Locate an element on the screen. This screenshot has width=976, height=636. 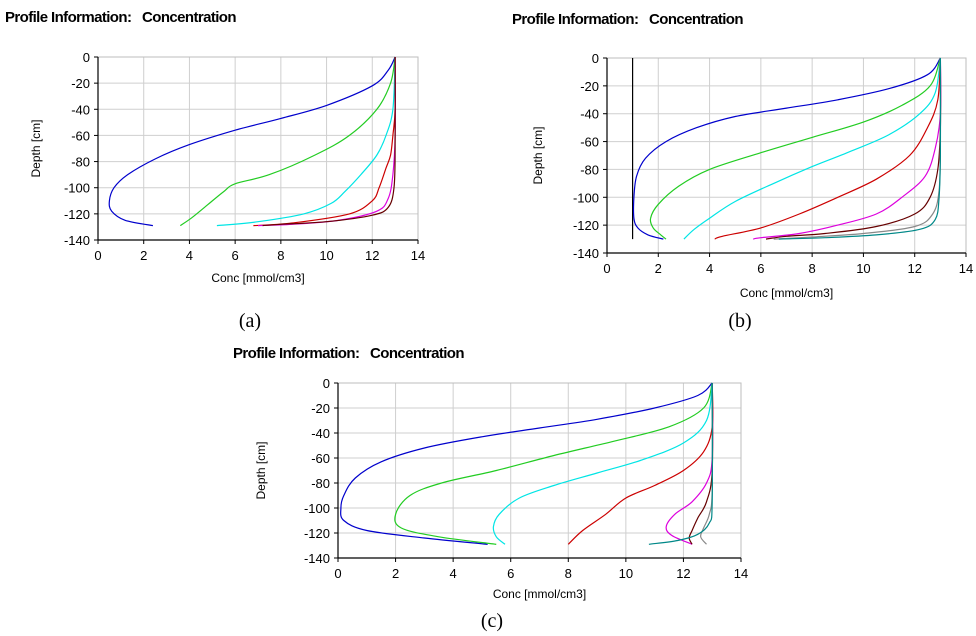
panel-caption: (b) is located at coordinates (739, 321).